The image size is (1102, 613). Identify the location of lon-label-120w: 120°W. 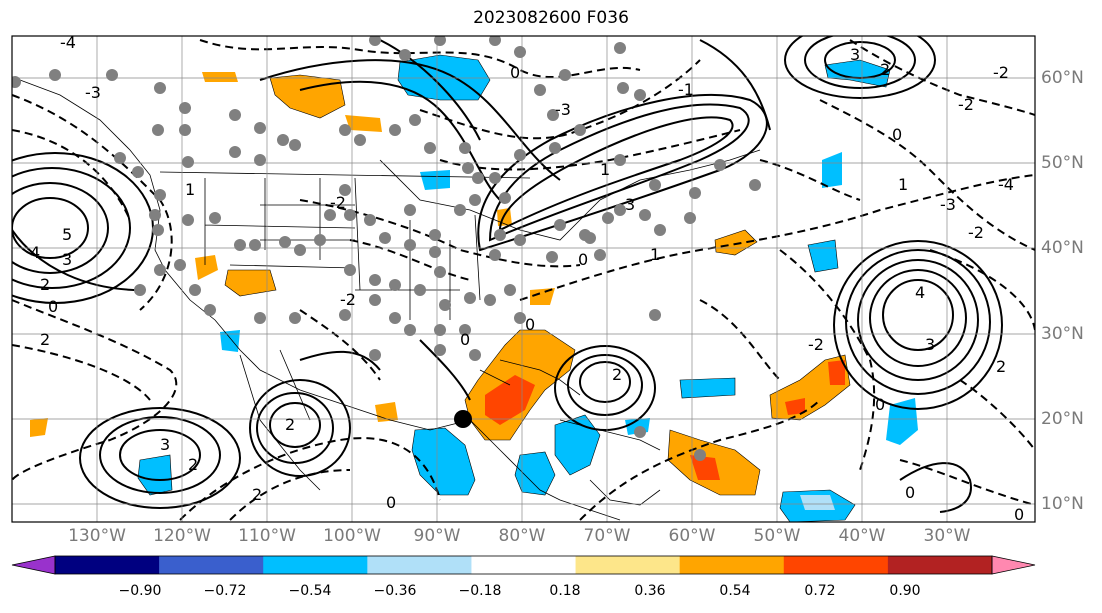
(182, 536).